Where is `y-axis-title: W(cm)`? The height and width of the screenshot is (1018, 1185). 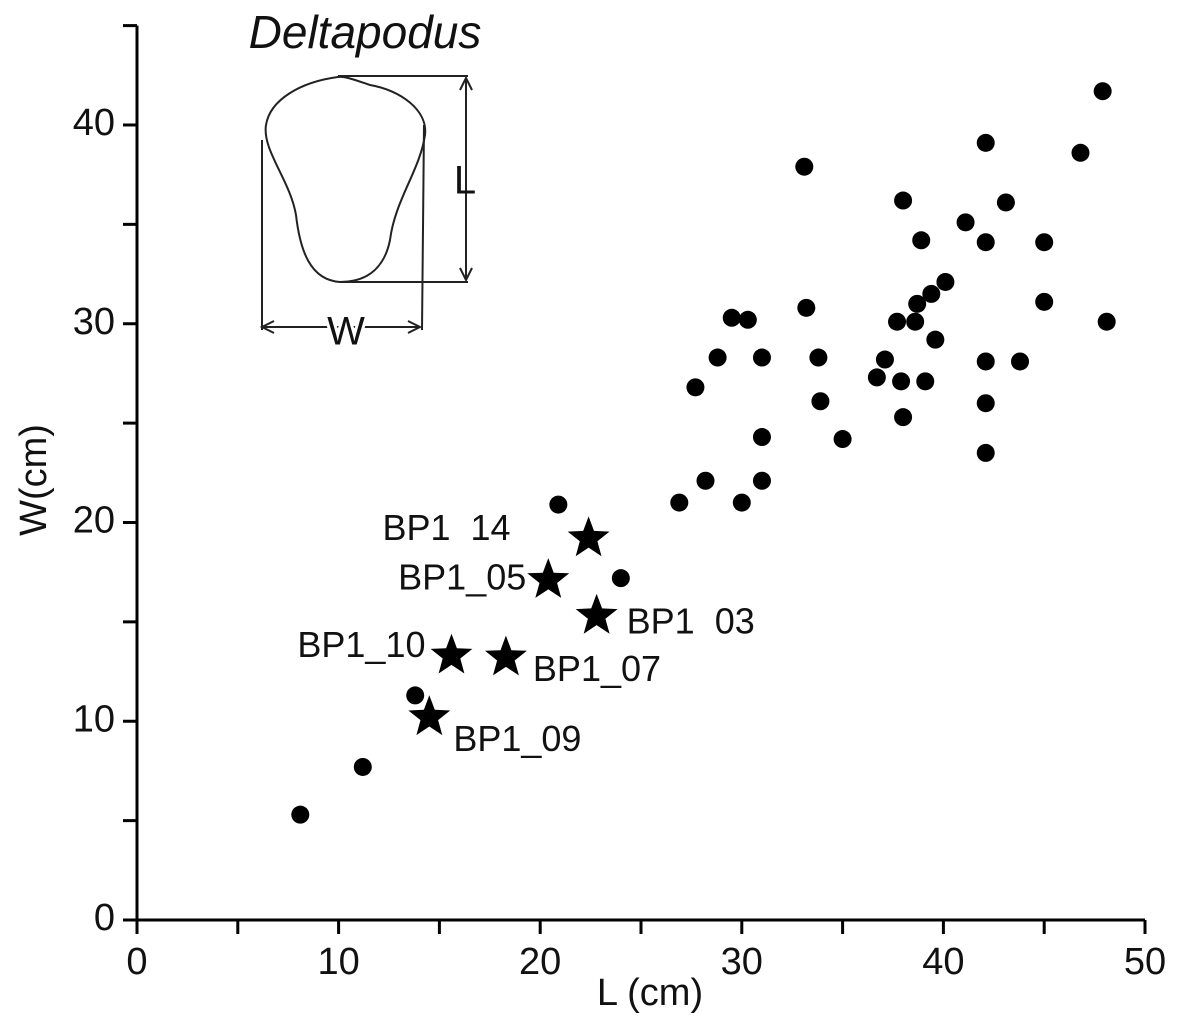
y-axis-title: W(cm) is located at coordinates (34, 480).